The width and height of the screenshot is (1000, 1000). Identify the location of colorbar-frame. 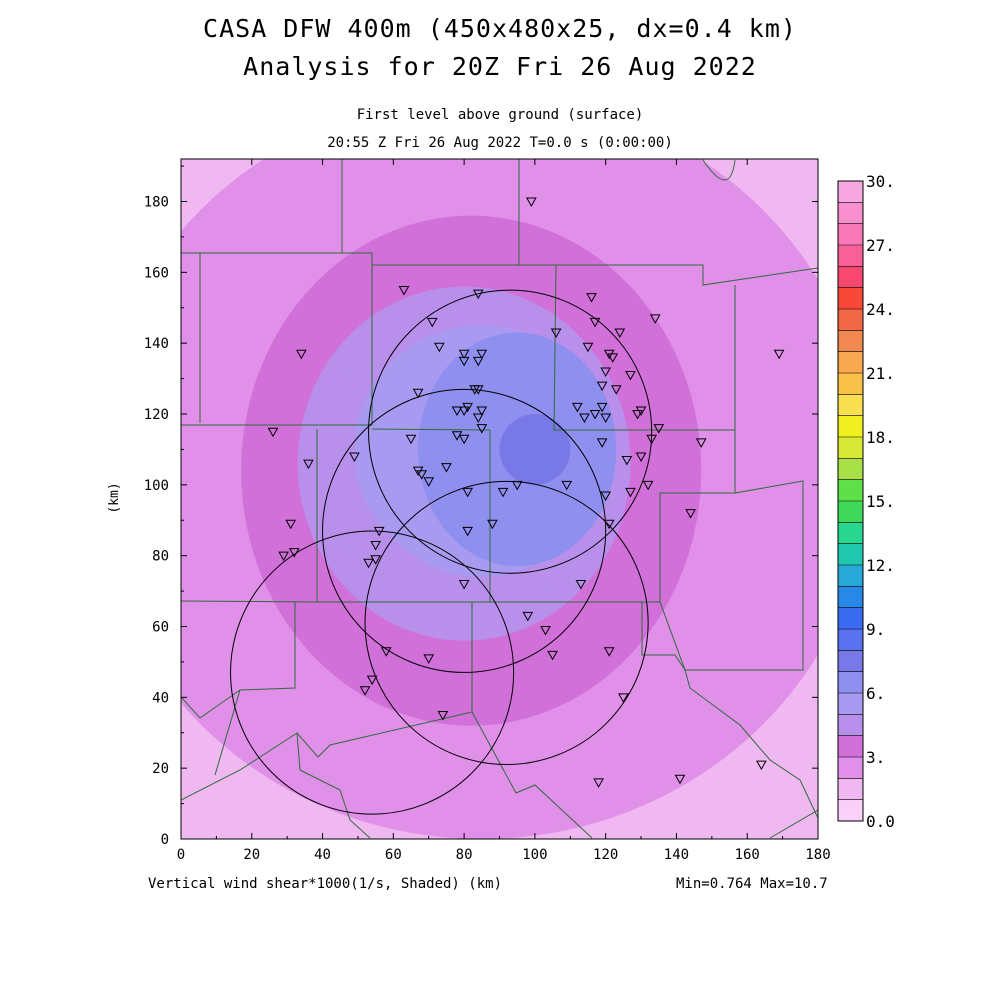
(850, 501).